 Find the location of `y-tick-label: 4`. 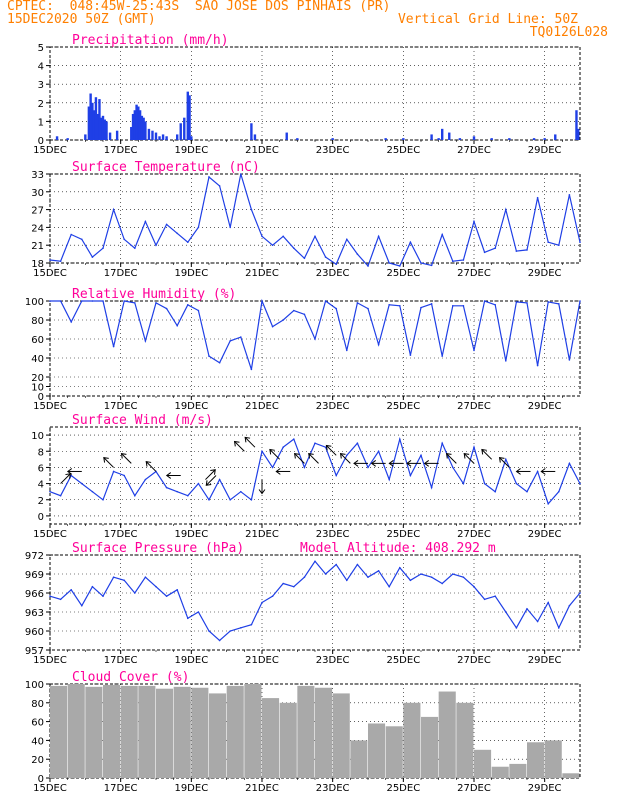

y-tick-label: 4 is located at coordinates (41, 67).